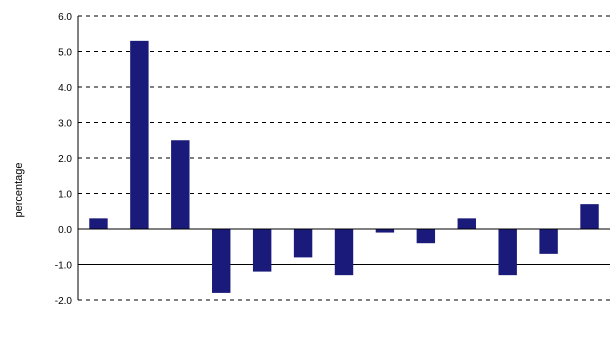 This screenshot has height=349, width=612. What do you see at coordinates (65, 195) in the screenshot?
I see `y-tick-label: 1.0` at bounding box center [65, 195].